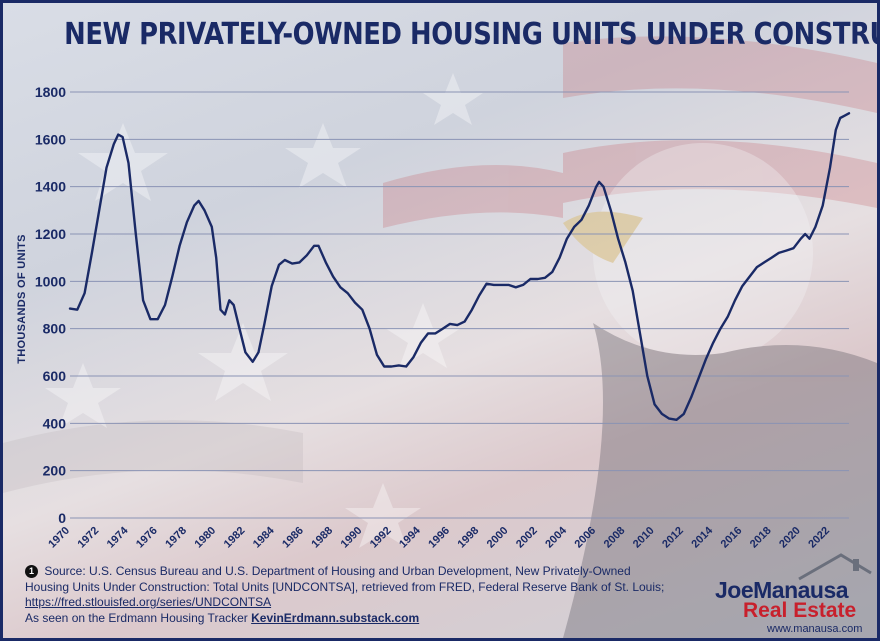  Describe the element at coordinates (55, 329) in the screenshot. I see `y-tick-label: 800` at that location.